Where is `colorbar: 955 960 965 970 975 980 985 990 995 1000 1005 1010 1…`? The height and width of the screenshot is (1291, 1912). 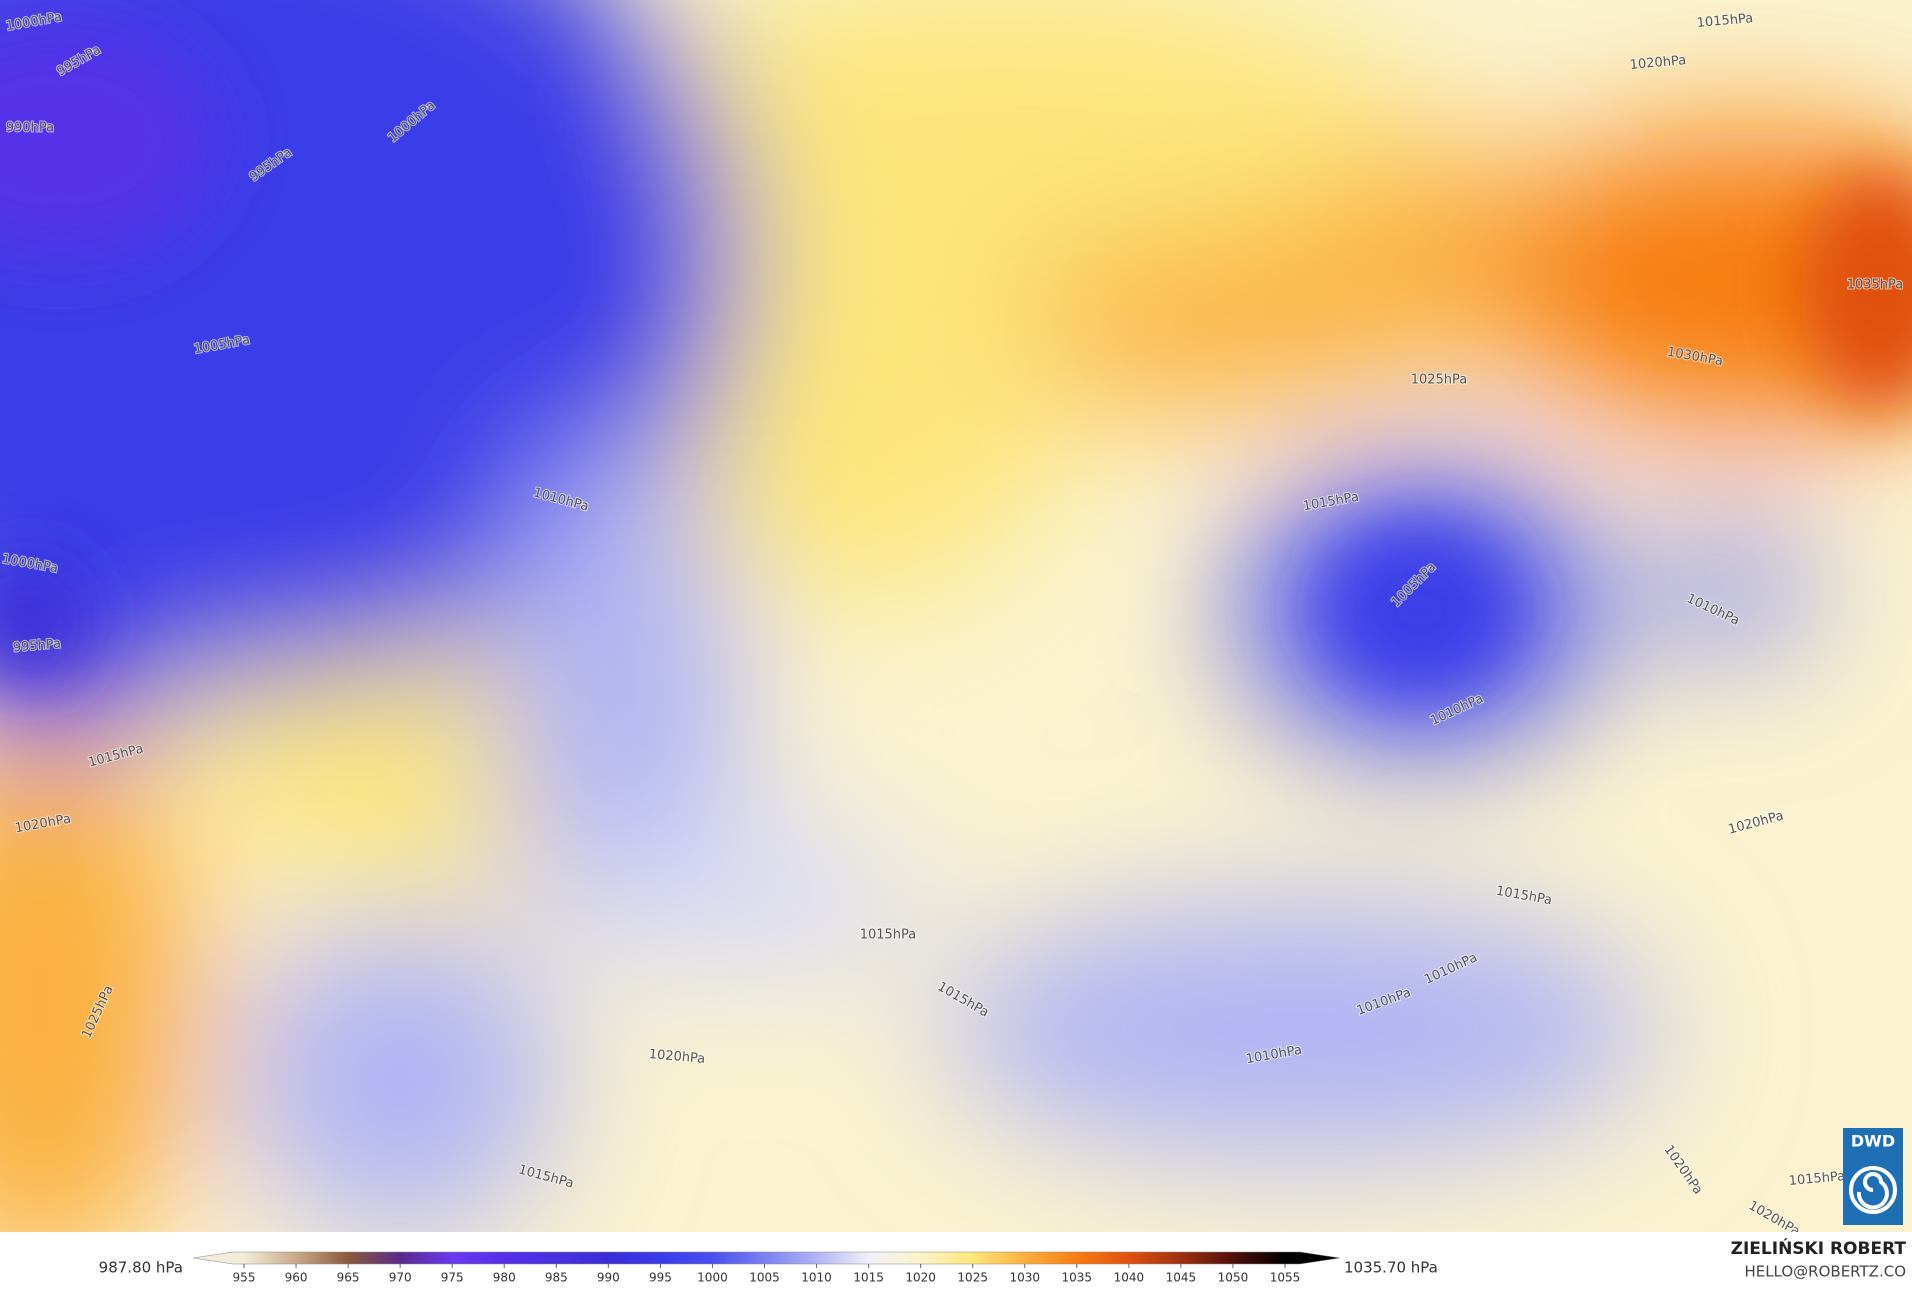 colorbar: 955 960 965 970 975 980 985 990 995 1000 1005 1010 1… is located at coordinates (768, 1268).